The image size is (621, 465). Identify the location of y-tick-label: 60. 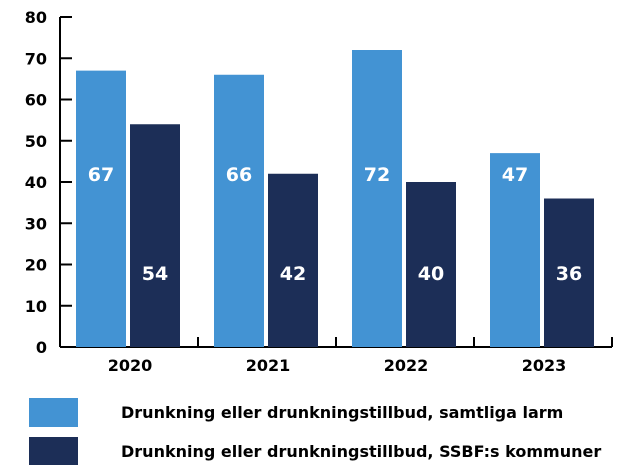
(36, 100).